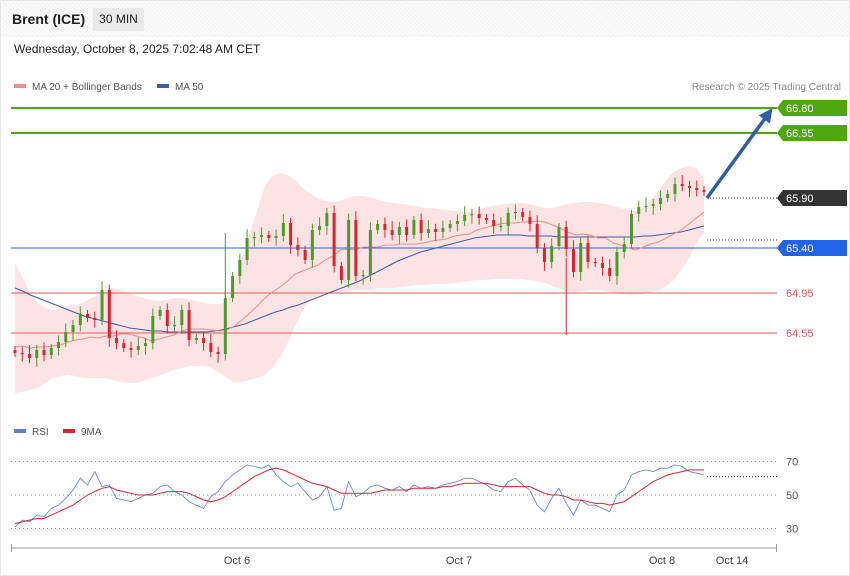 This screenshot has height=576, width=850. Describe the element at coordinates (812, 198) in the screenshot. I see `price-tag-65.90` at that location.